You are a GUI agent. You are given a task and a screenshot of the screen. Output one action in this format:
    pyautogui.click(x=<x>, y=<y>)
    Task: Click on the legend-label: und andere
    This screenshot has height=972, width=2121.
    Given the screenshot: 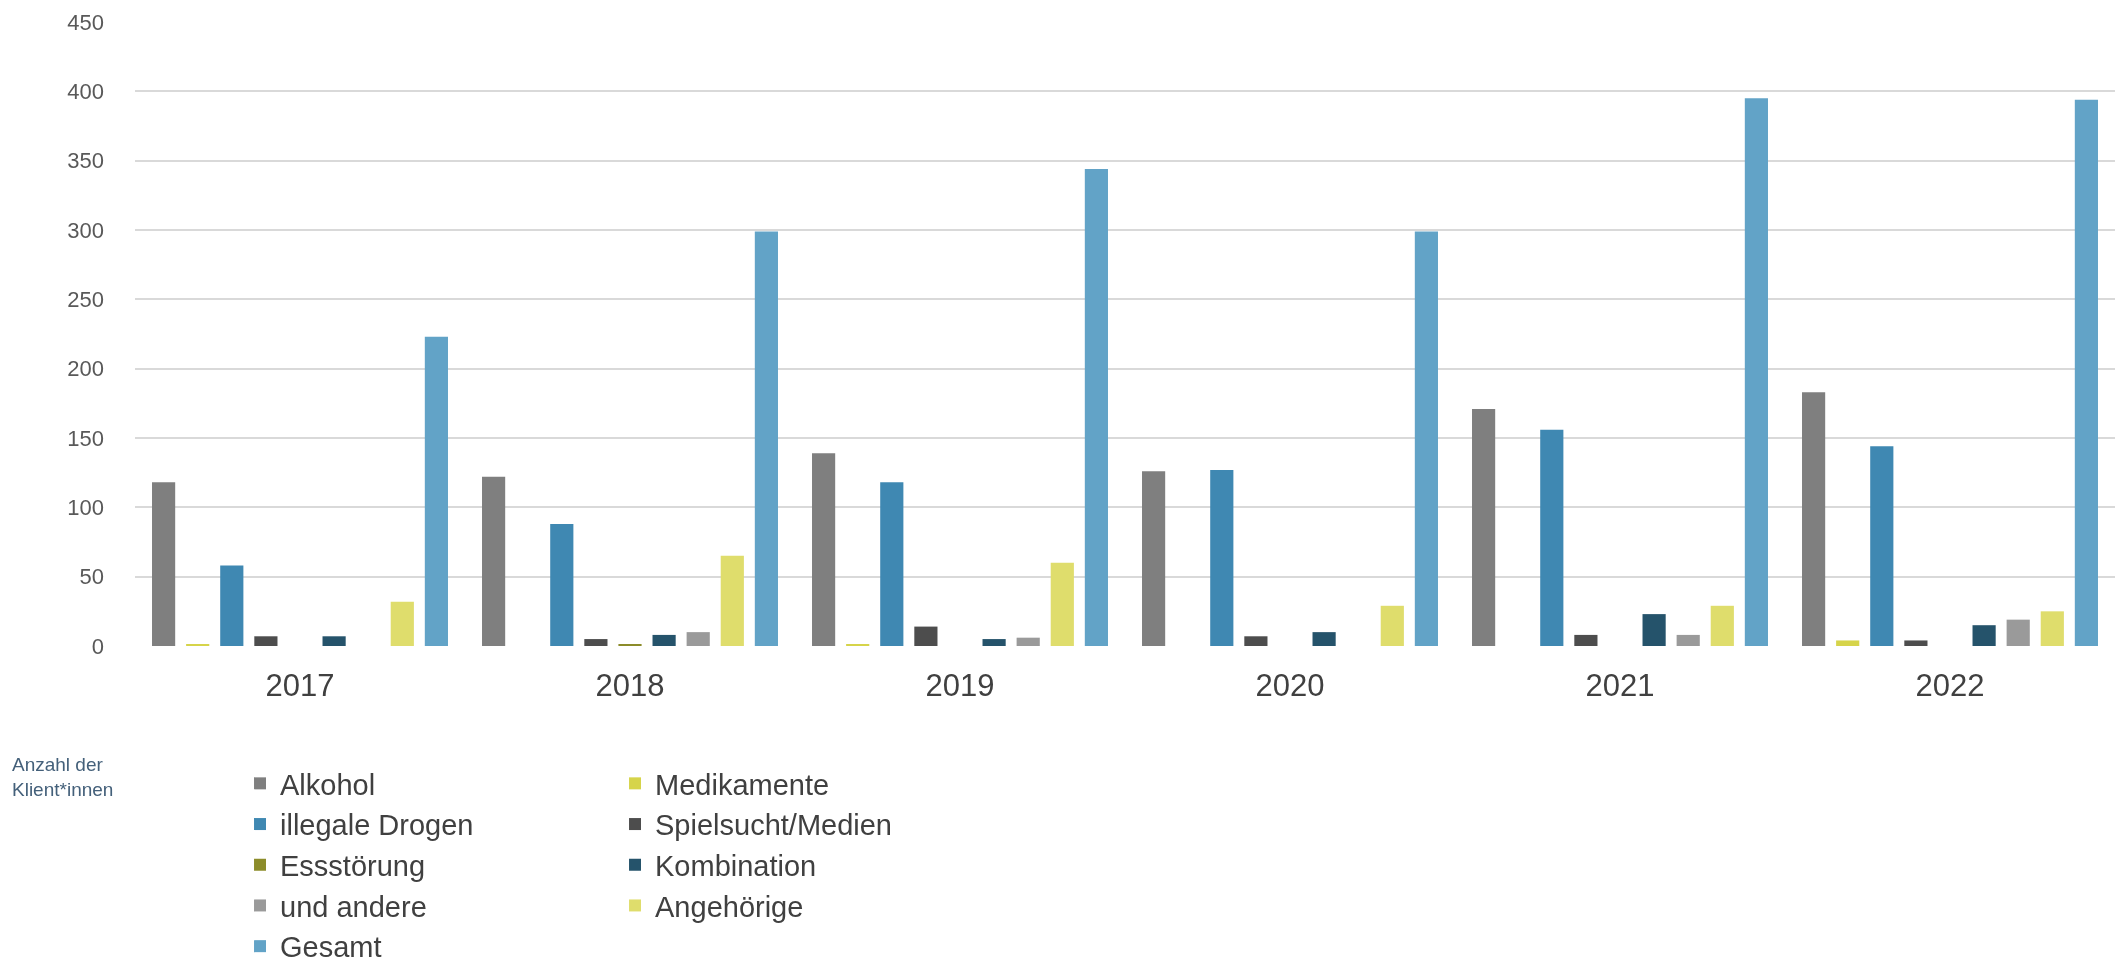 What is the action you would take?
    pyautogui.click(x=353, y=906)
    